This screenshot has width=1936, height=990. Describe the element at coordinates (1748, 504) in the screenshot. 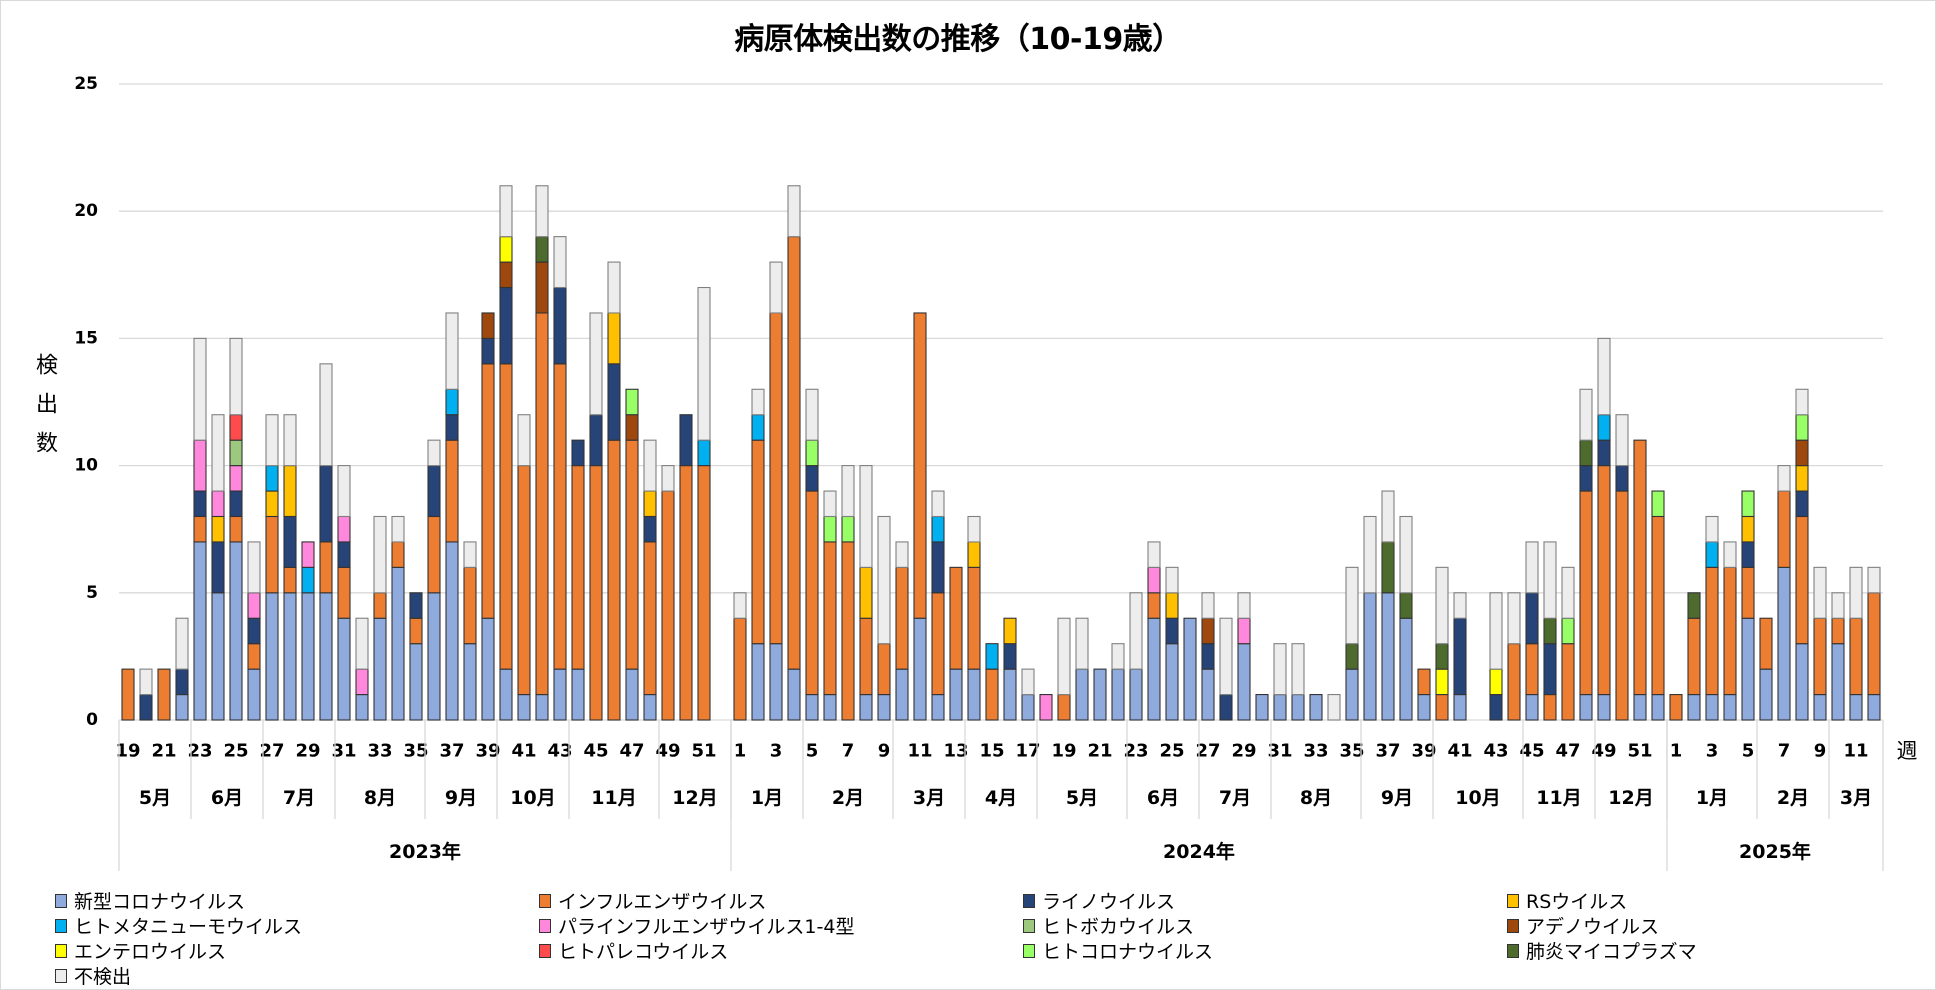

I see `bar-segment-human-coronavirus` at that location.